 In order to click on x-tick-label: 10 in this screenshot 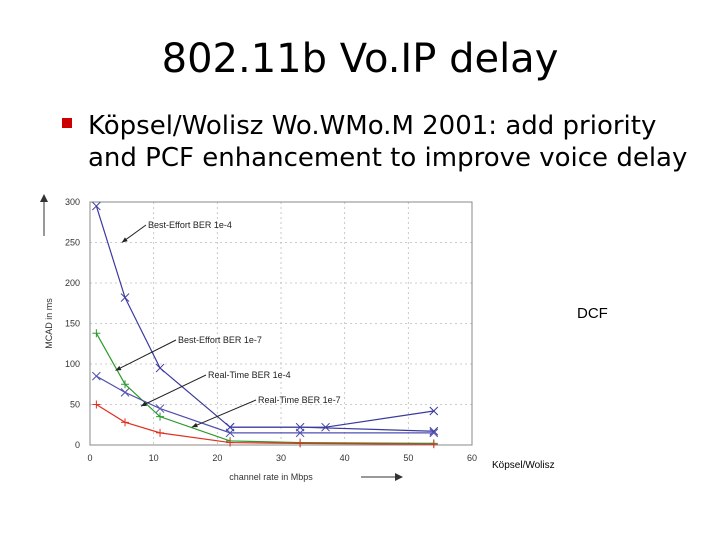, I will do `click(154, 458)`.